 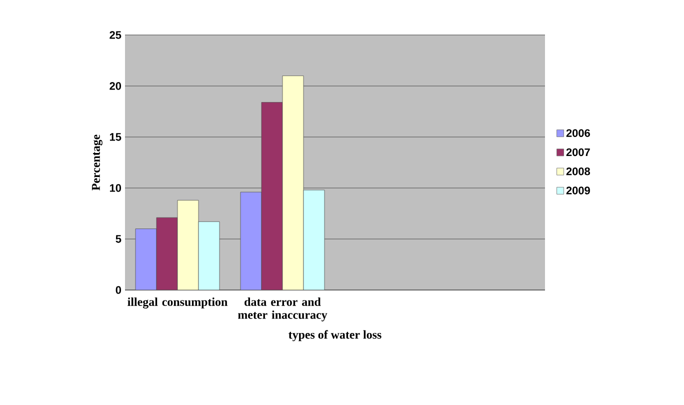 What do you see at coordinates (335, 336) in the screenshot?
I see `x-axis-title: types of water loss` at bounding box center [335, 336].